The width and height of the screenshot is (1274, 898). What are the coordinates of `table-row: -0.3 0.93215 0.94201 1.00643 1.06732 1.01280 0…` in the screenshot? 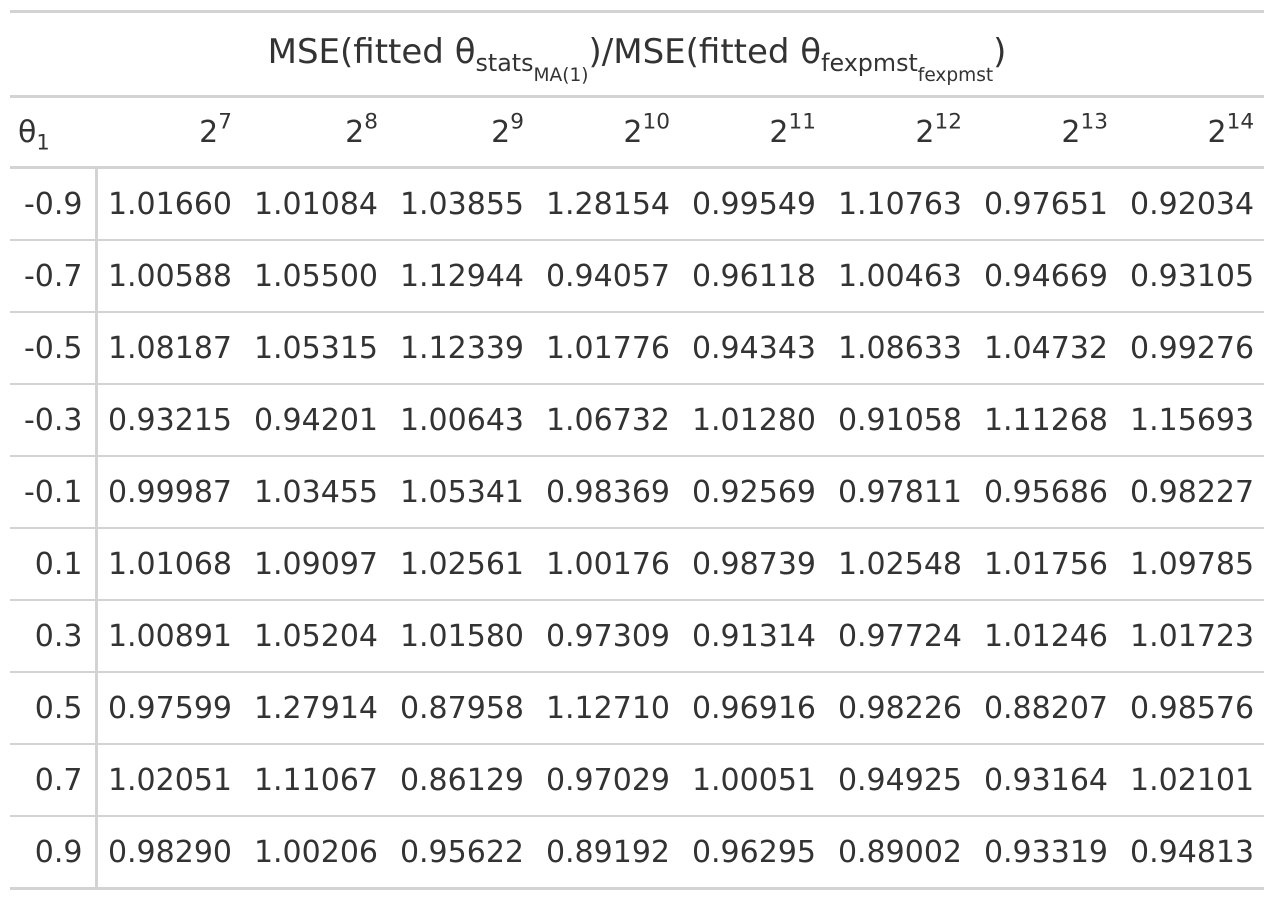 It's located at (637, 419).